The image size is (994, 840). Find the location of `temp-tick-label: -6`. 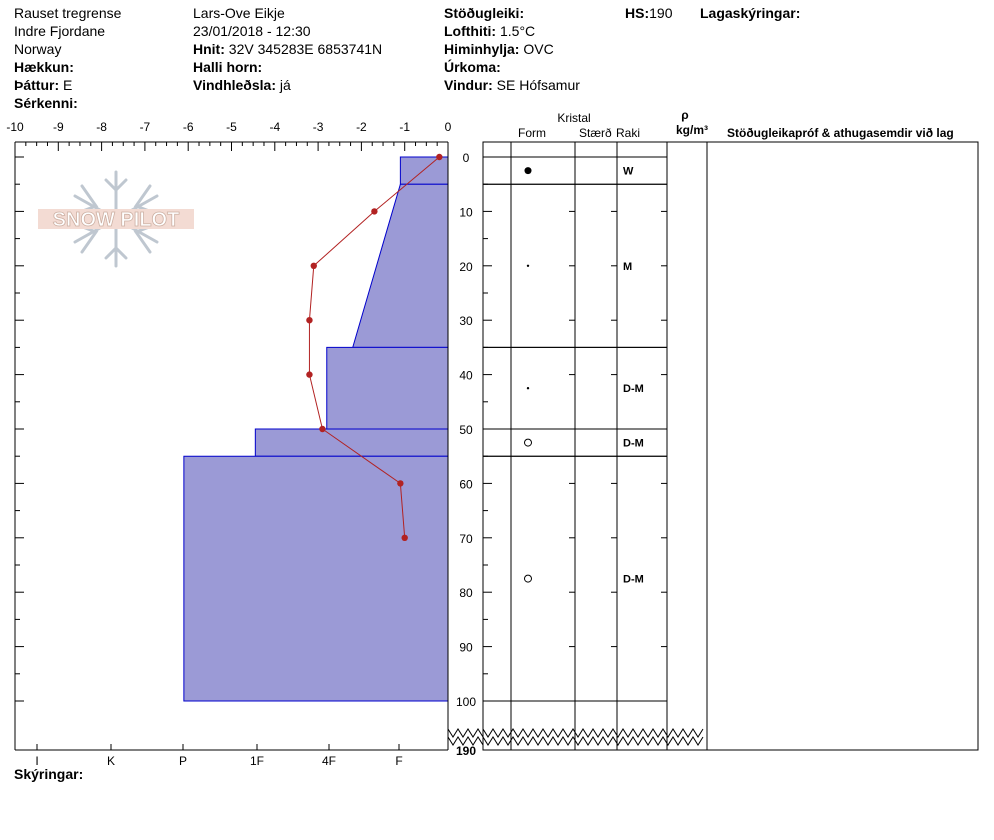

temp-tick-label: -6 is located at coordinates (188, 127).